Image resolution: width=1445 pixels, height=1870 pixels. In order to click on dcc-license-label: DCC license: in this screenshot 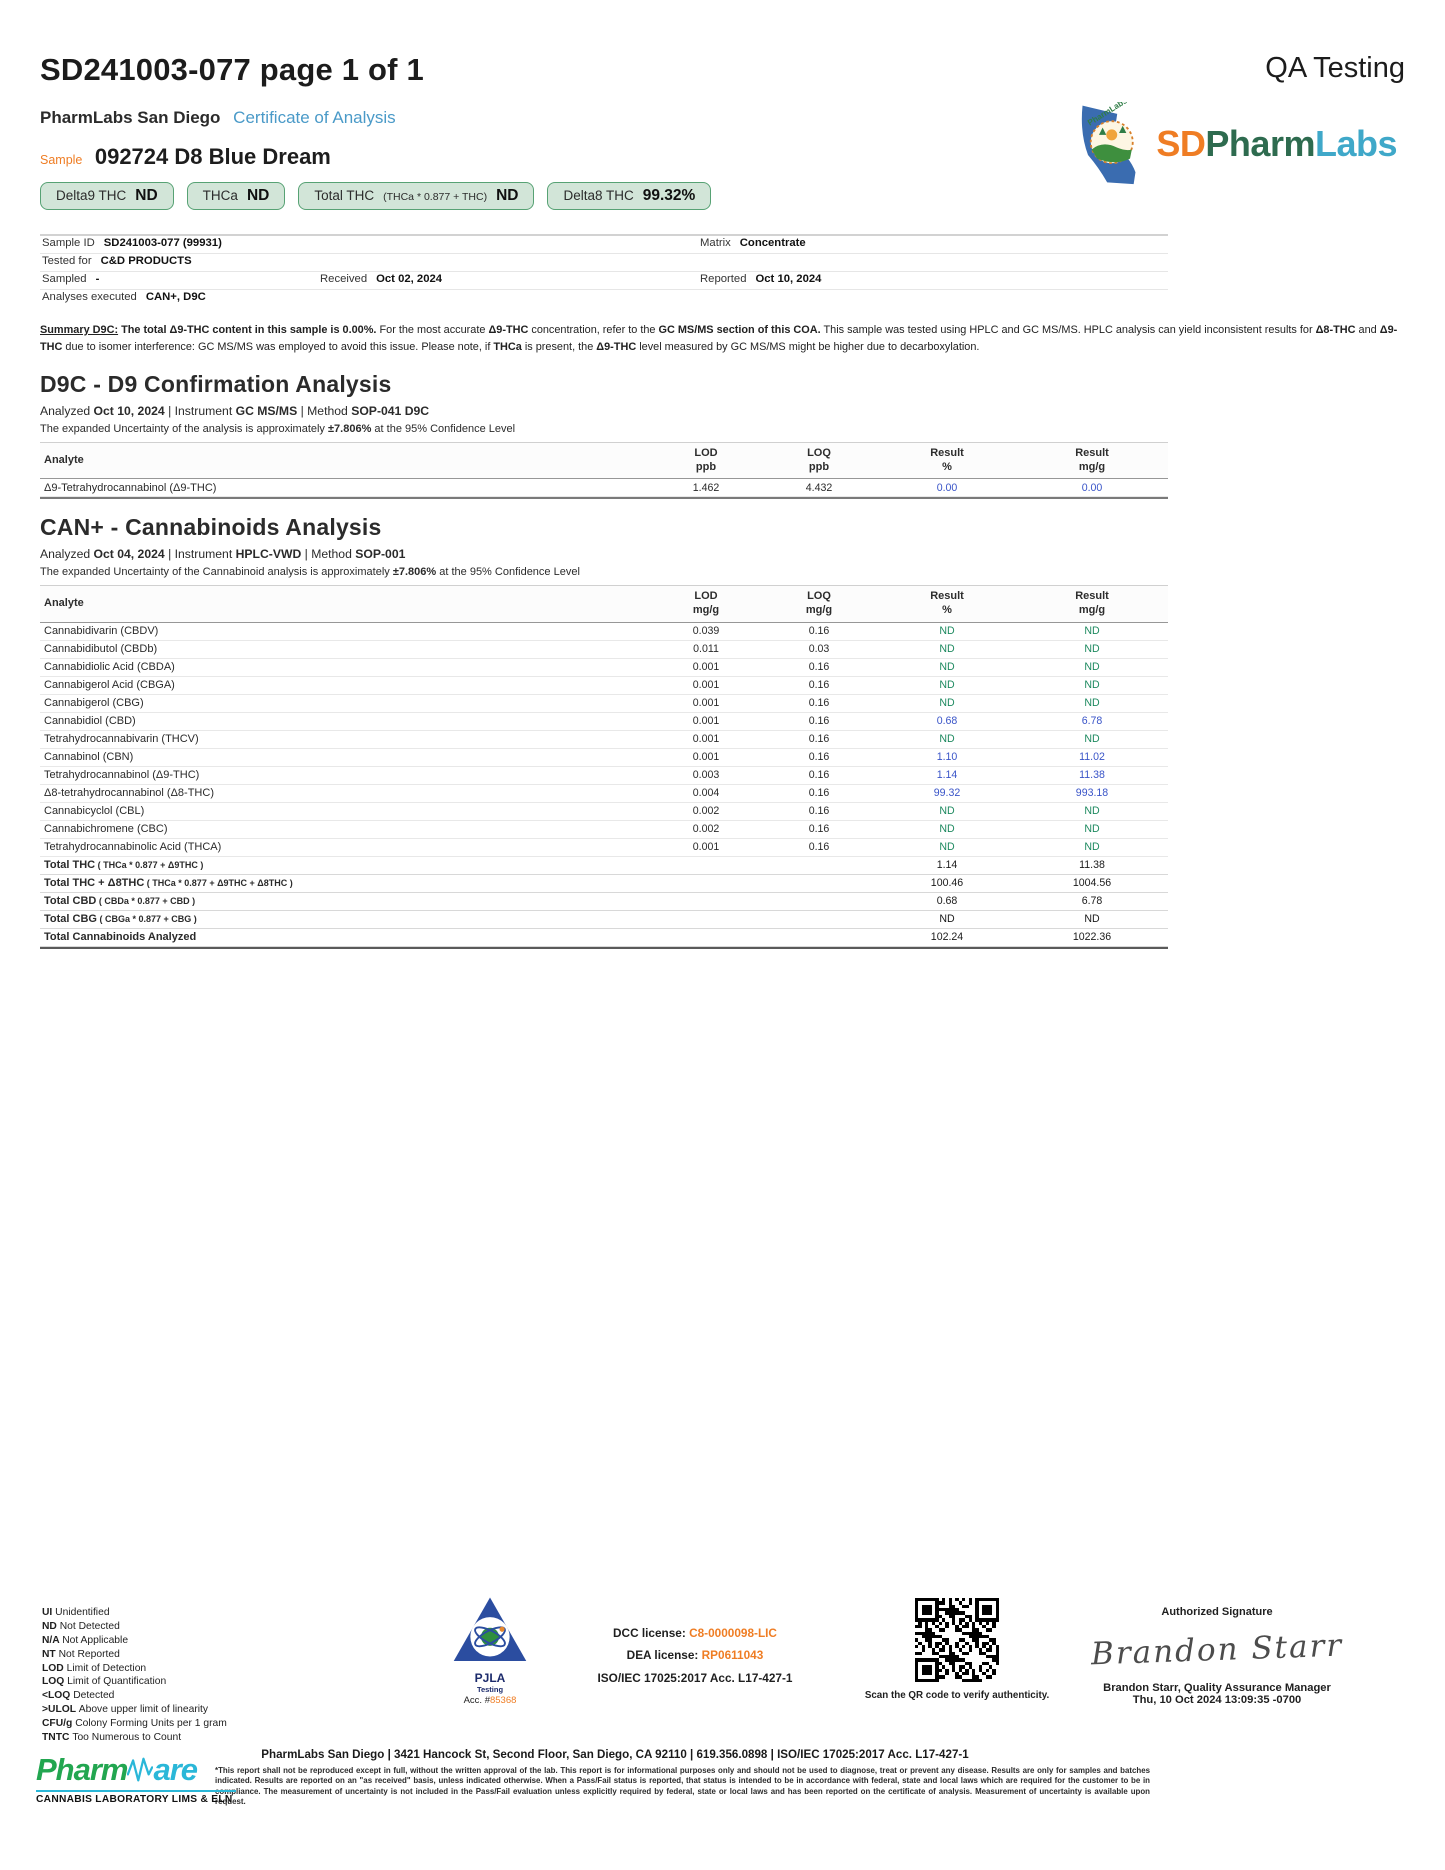, I will do `click(651, 1633)`.